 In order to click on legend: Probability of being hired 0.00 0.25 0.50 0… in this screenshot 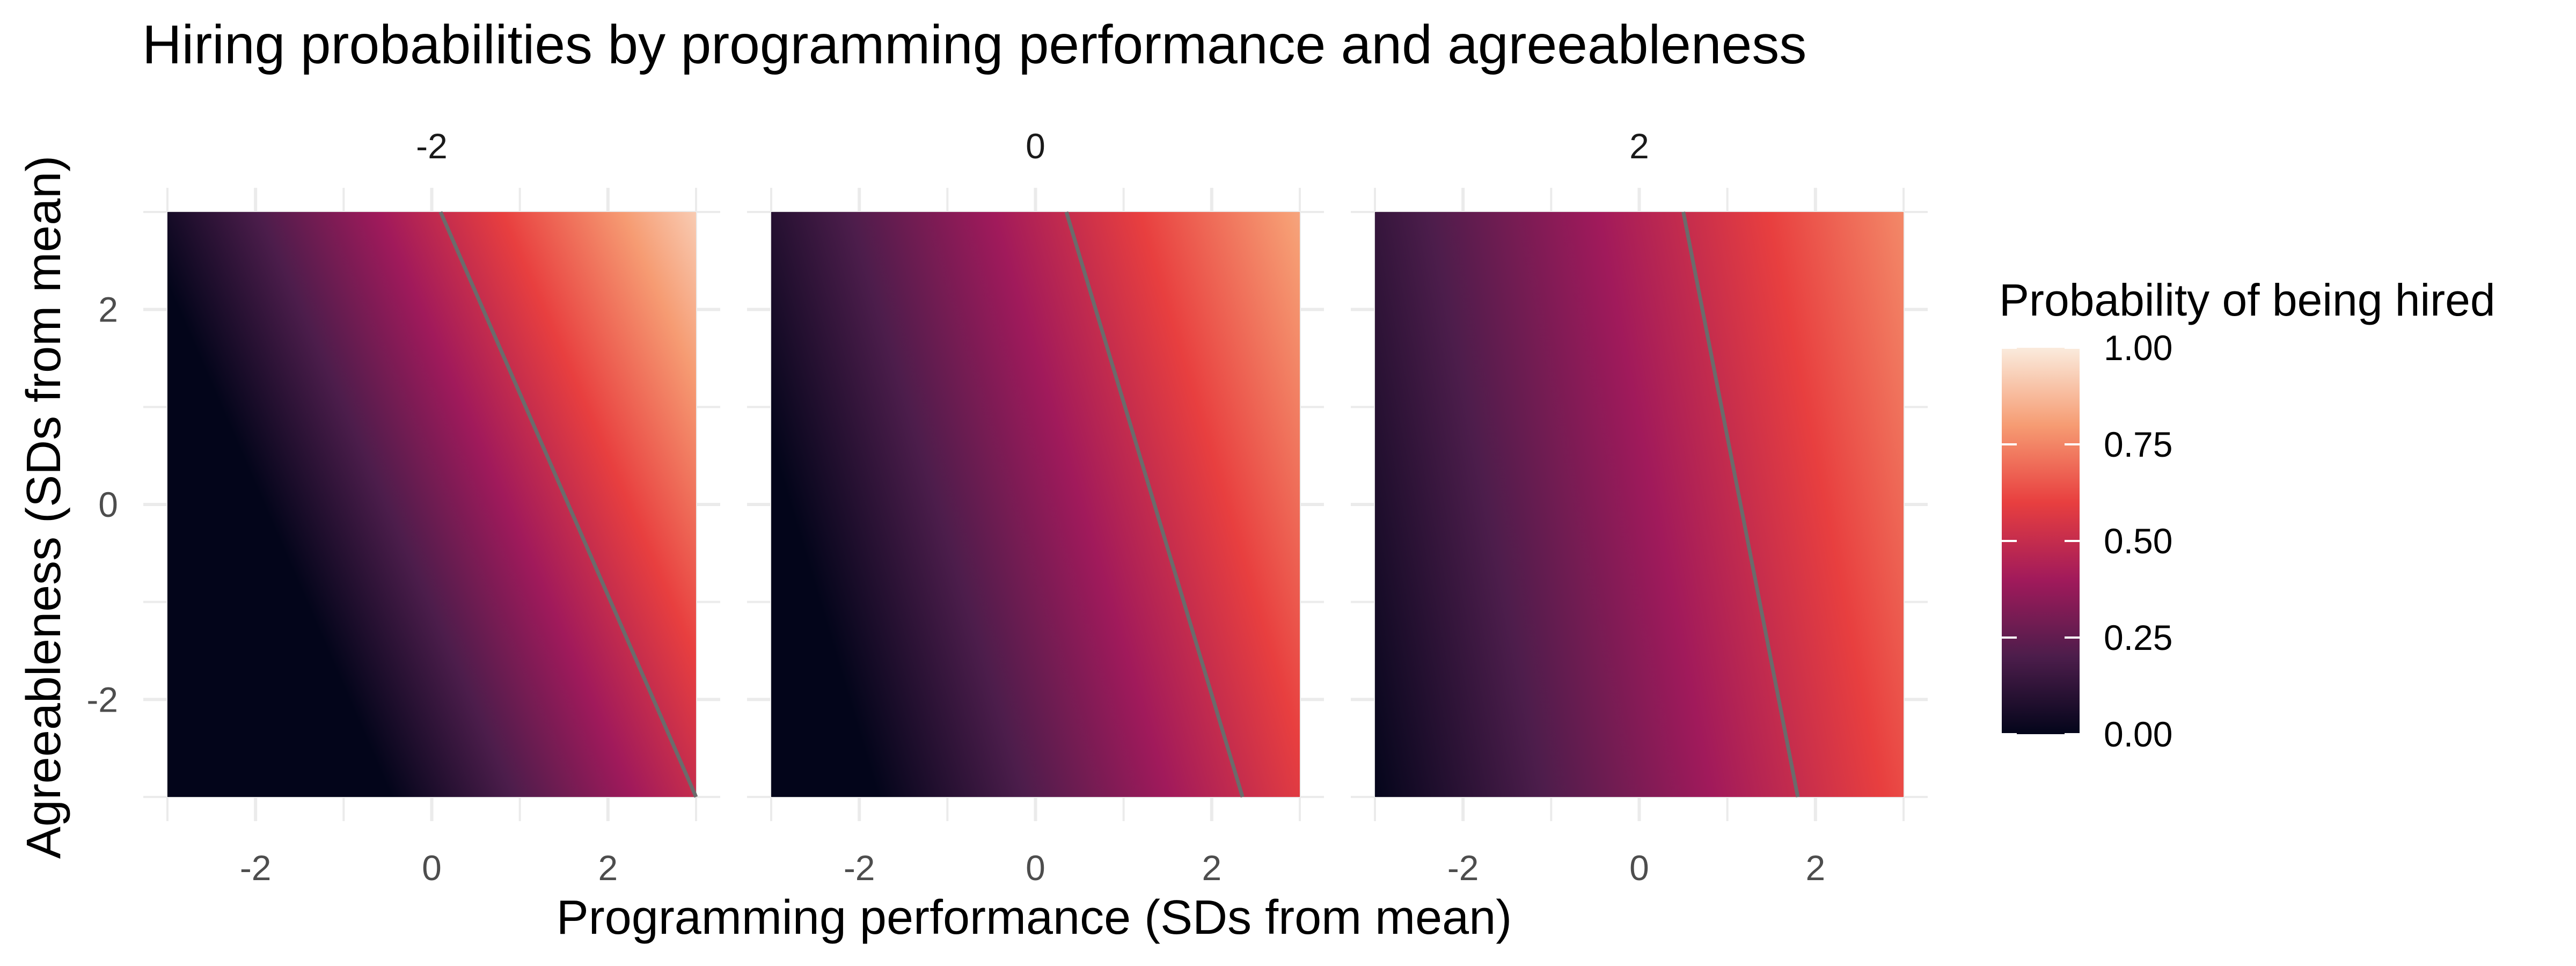, I will do `click(2247, 514)`.